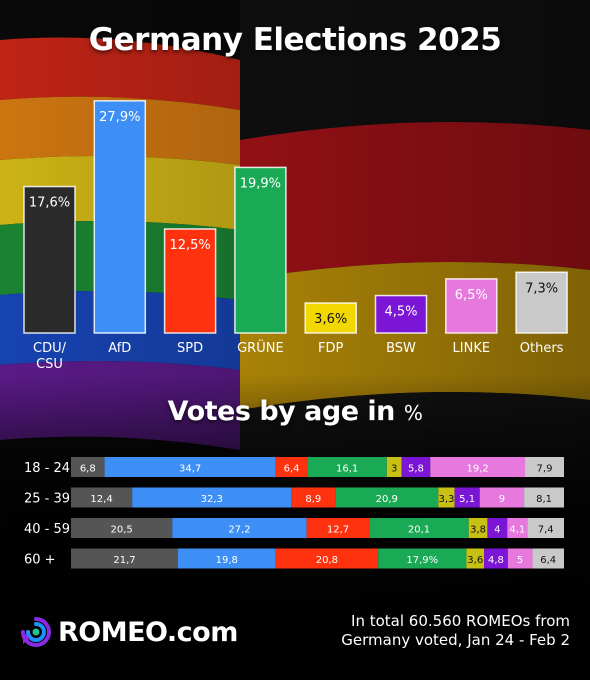  I want to click on segment-label-2-2: 12,7, so click(338, 530).